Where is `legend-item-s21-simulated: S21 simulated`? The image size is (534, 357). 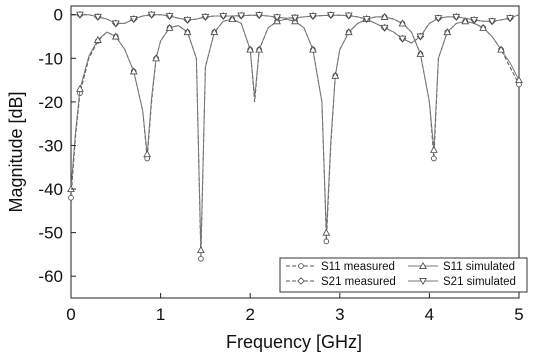 legend-item-s21-simulated: S21 simulated is located at coordinates (462, 282).